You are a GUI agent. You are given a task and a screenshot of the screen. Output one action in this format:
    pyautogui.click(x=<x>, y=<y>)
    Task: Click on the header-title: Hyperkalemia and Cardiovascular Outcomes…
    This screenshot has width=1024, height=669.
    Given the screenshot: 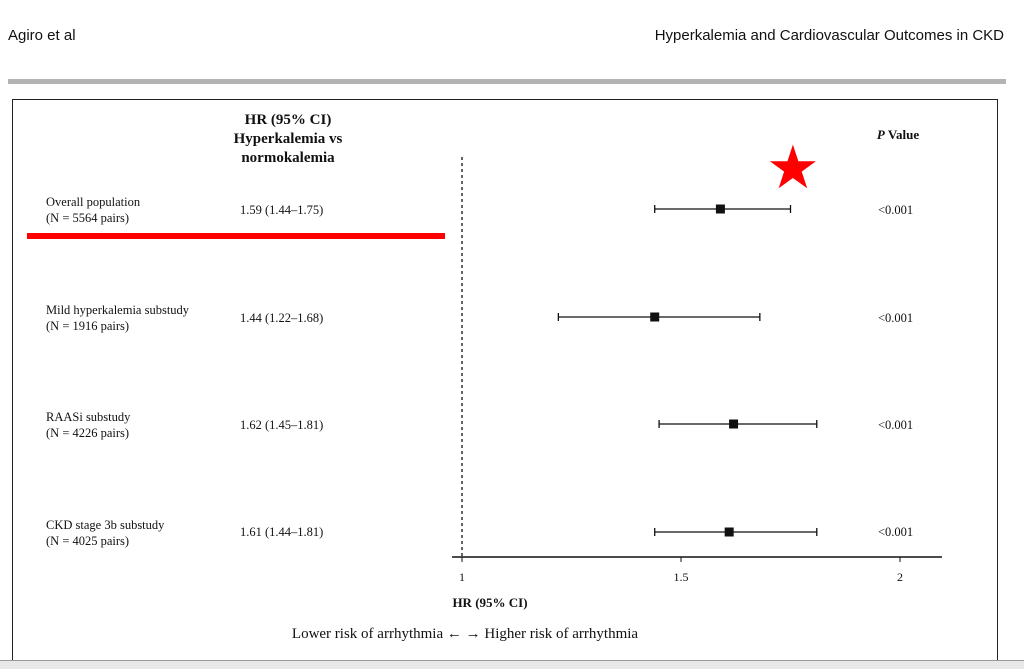 What is the action you would take?
    pyautogui.click(x=829, y=35)
    